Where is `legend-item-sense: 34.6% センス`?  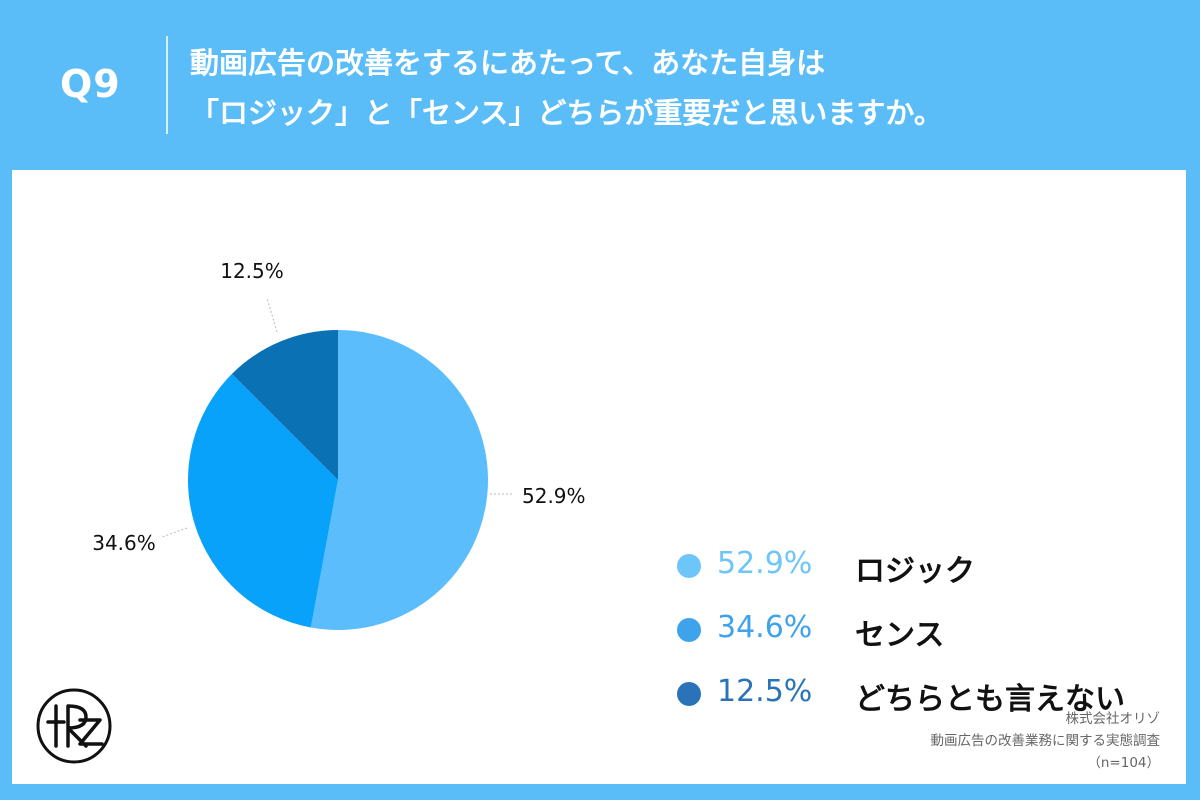
legend-item-sense: 34.6% センス is located at coordinates (917, 638).